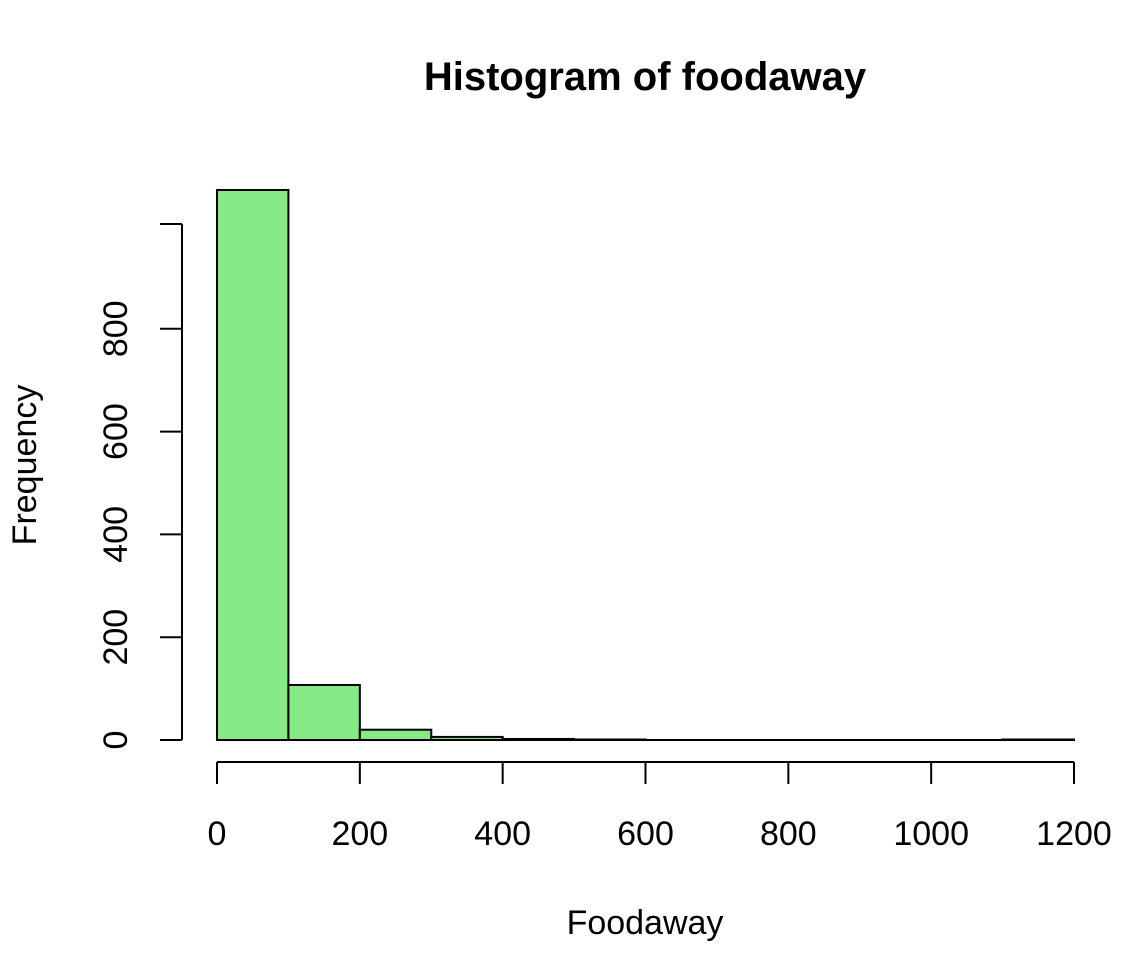 This screenshot has width=1138, height=964. Describe the element at coordinates (660, 807) in the screenshot. I see `x-axis: 0 200 400 600 800 1000 1200` at that location.